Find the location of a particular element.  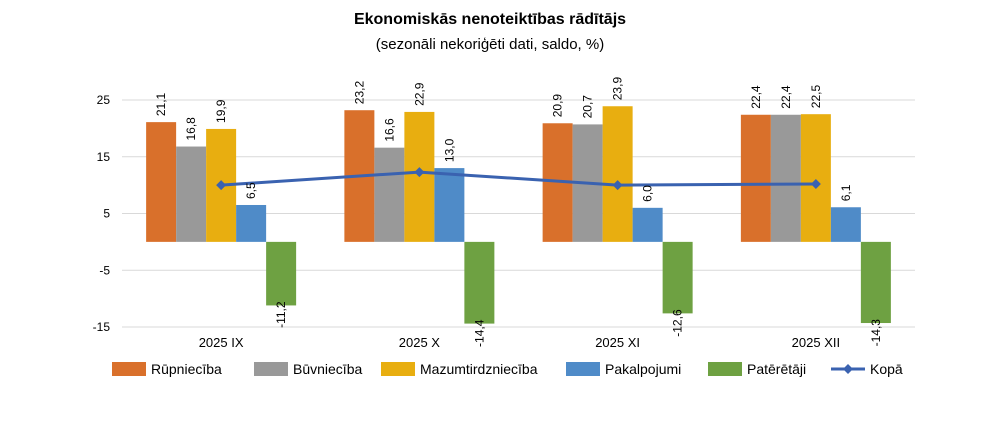

data-label: 13,0 is located at coordinates (449, 150).